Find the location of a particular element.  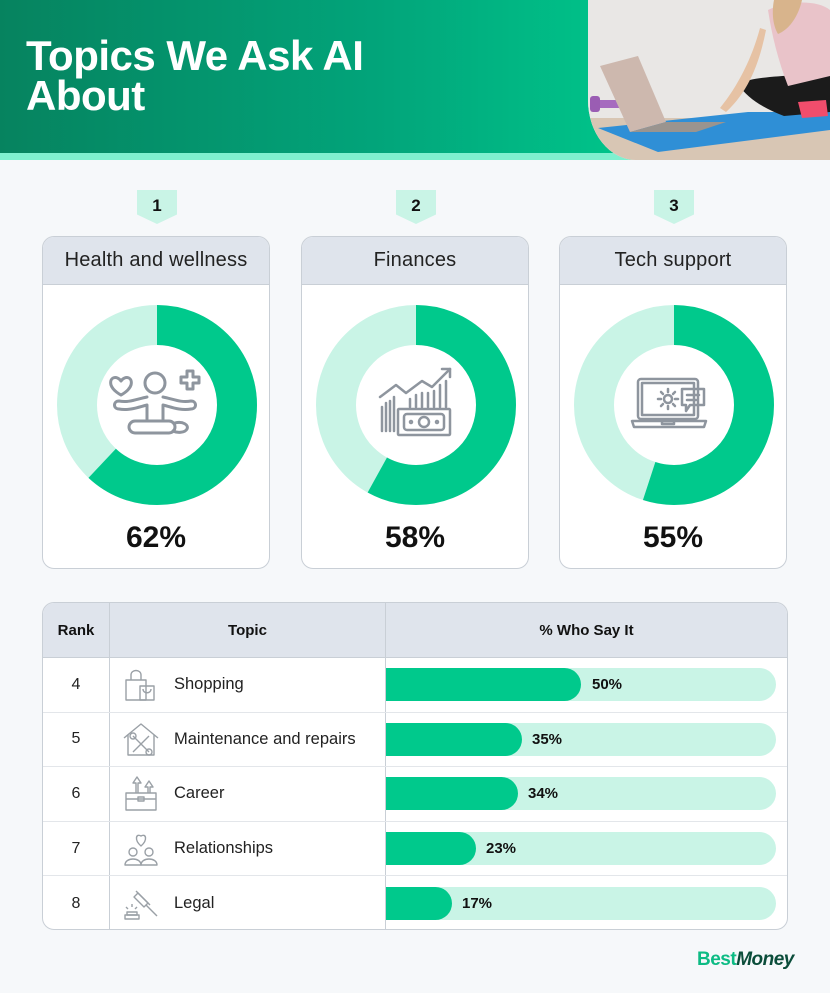

card-title: Tech support is located at coordinates (673, 261).